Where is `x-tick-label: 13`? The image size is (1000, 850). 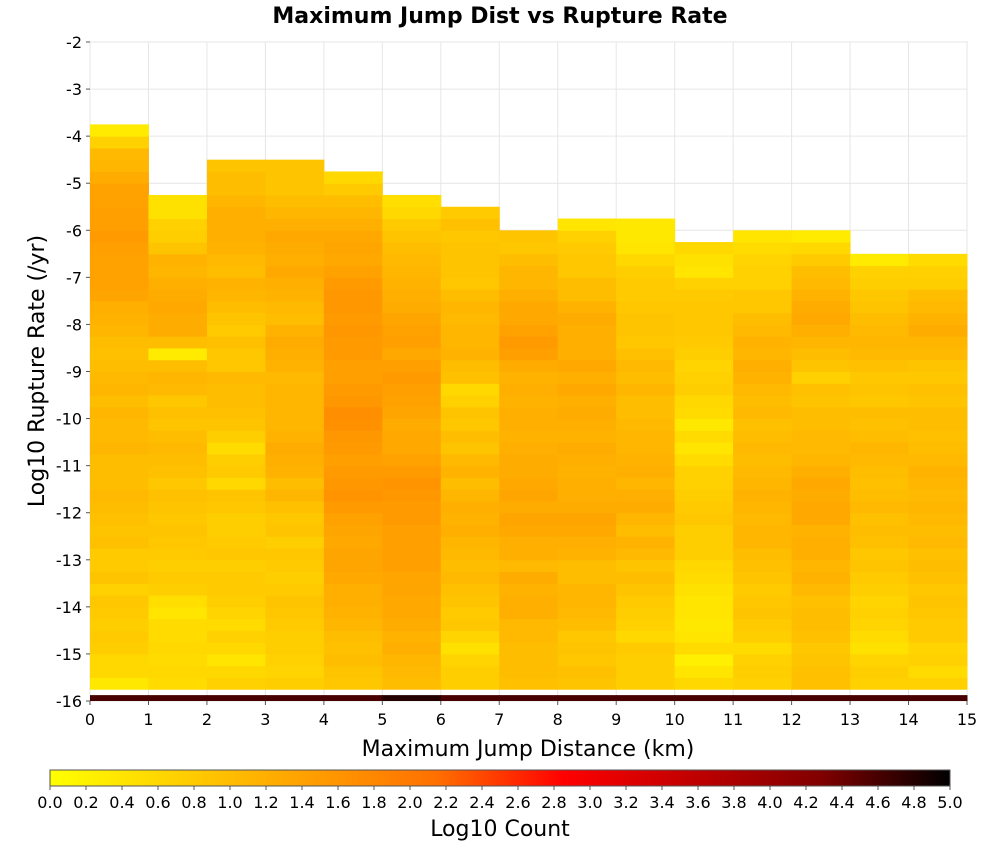
x-tick-label: 13 is located at coordinates (850, 719).